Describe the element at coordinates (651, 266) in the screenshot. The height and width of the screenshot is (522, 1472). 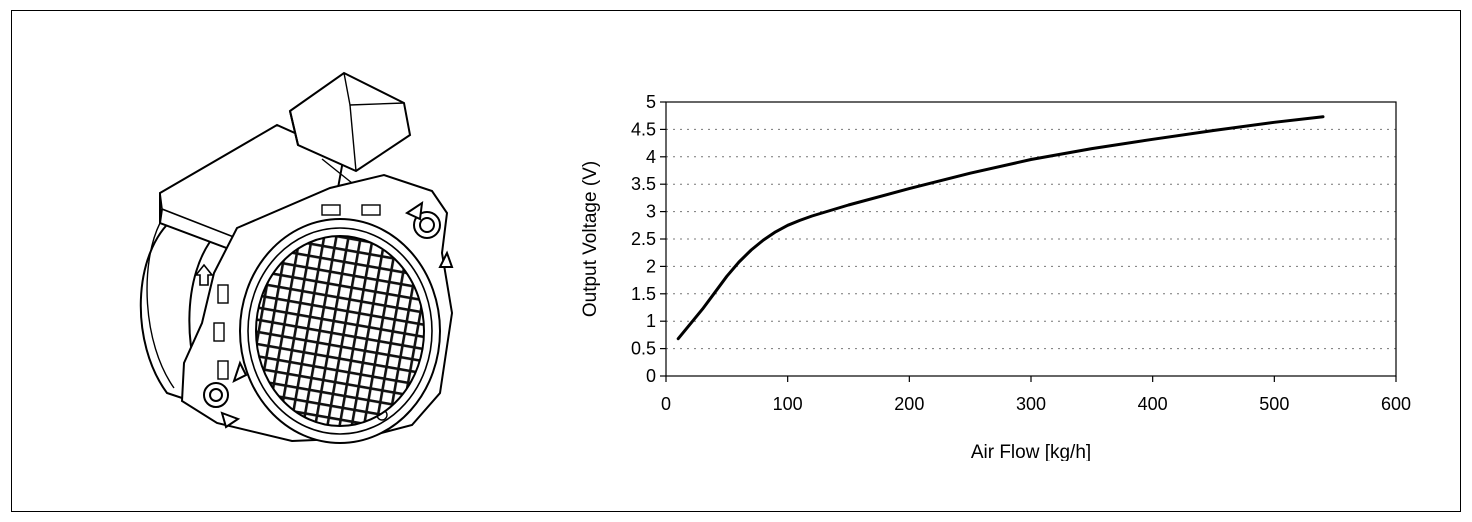
I see `y-tick-label: 2` at that location.